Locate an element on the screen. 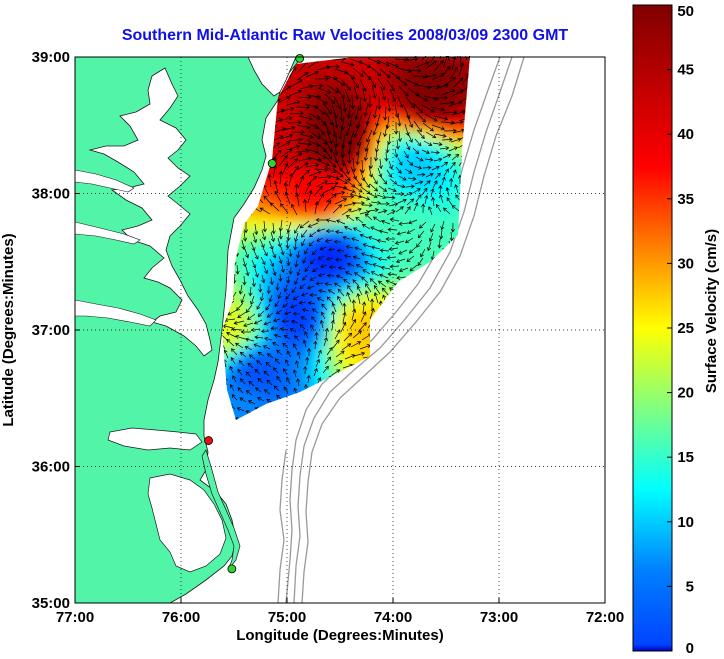  river-potomac is located at coordinates (105, 181).